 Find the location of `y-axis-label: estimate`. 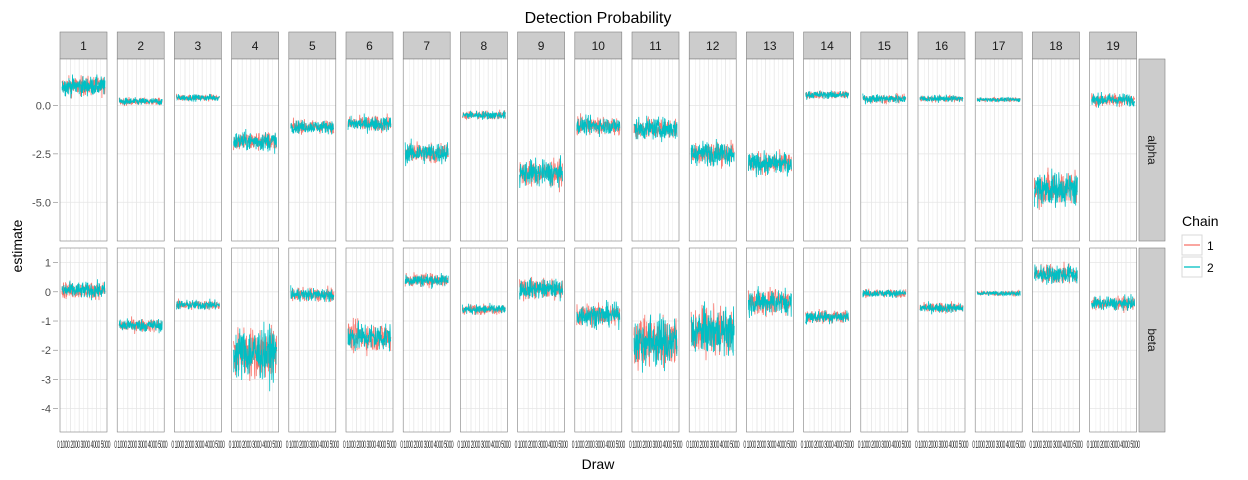

y-axis-label: estimate is located at coordinates (17, 245).